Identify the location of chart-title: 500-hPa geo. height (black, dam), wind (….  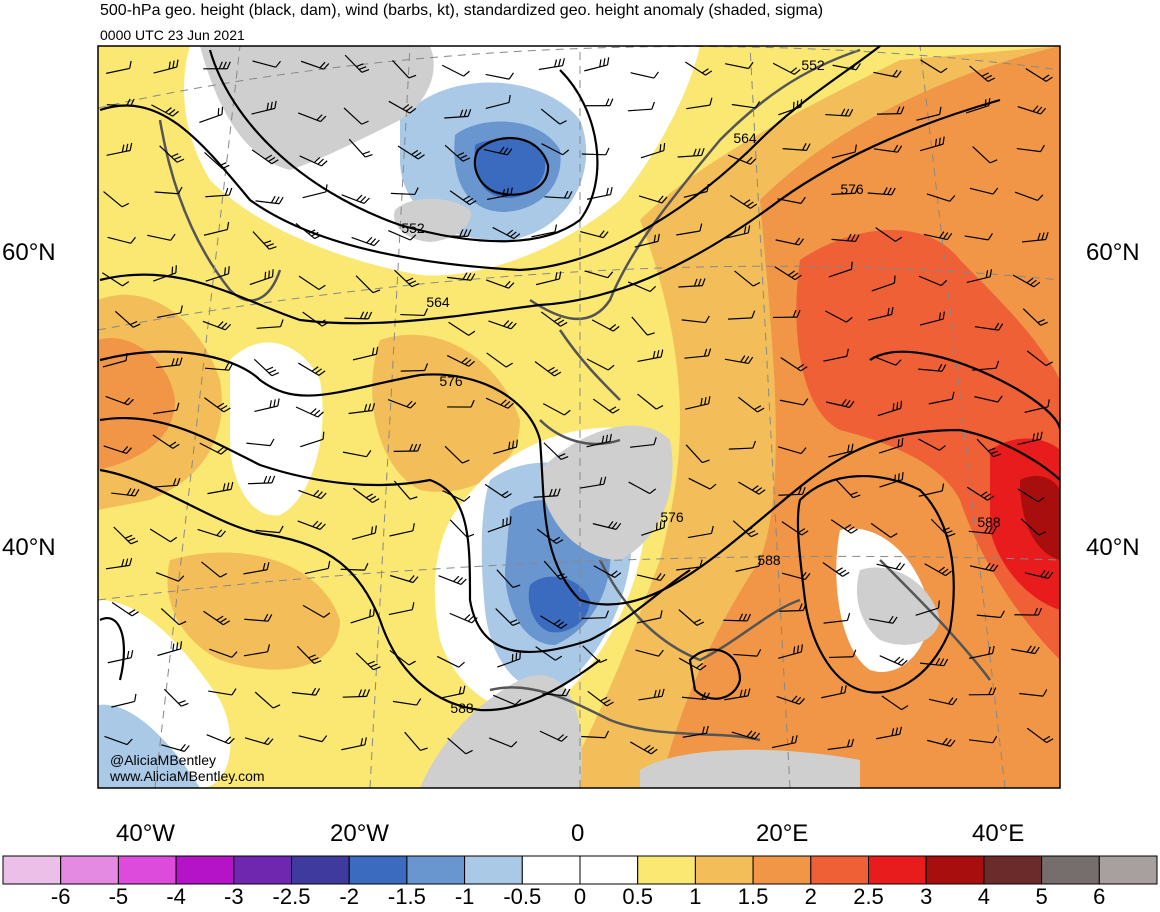
(462, 10).